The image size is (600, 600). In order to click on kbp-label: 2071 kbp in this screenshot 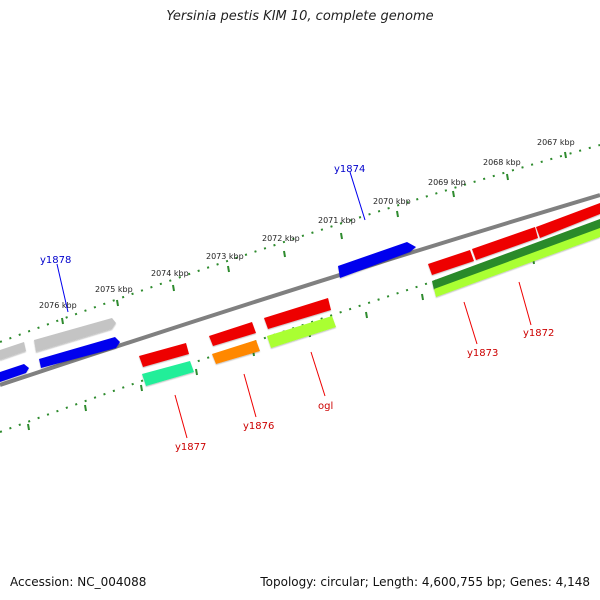, I will do `click(337, 220)`.